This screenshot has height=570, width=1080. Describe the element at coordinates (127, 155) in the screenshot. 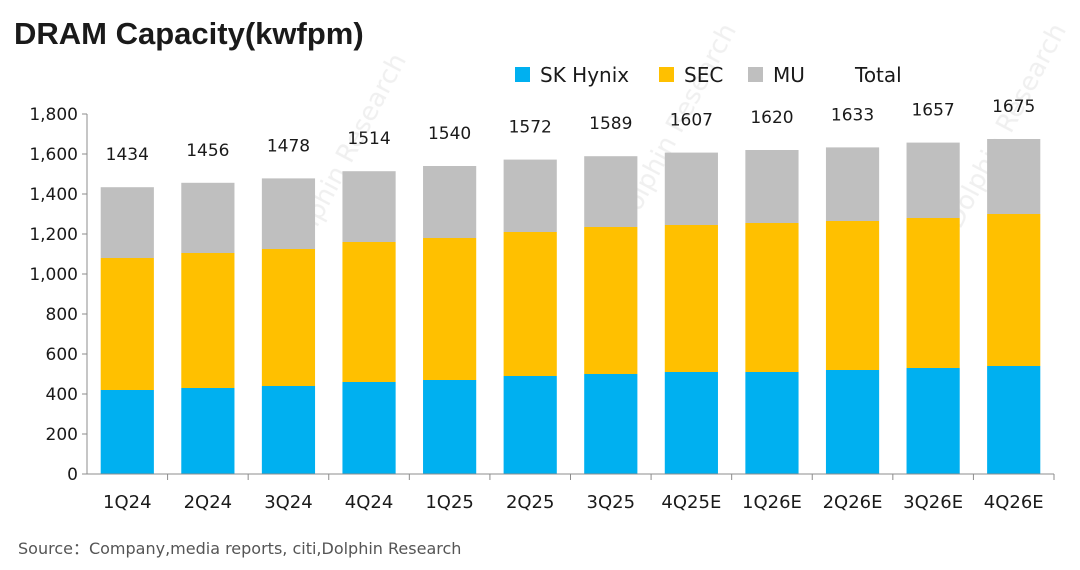

I see `total-label: 1434` at that location.